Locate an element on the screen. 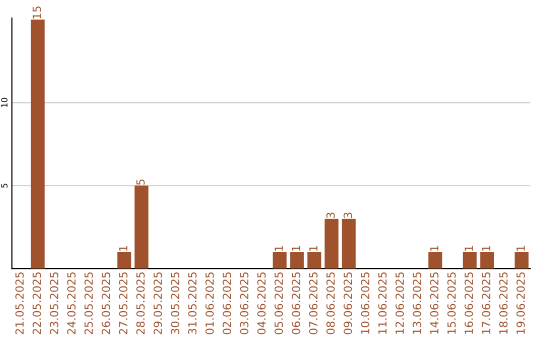 The width and height of the screenshot is (540, 340). x-tick-label: 22.05.2025 is located at coordinates (37, 303).